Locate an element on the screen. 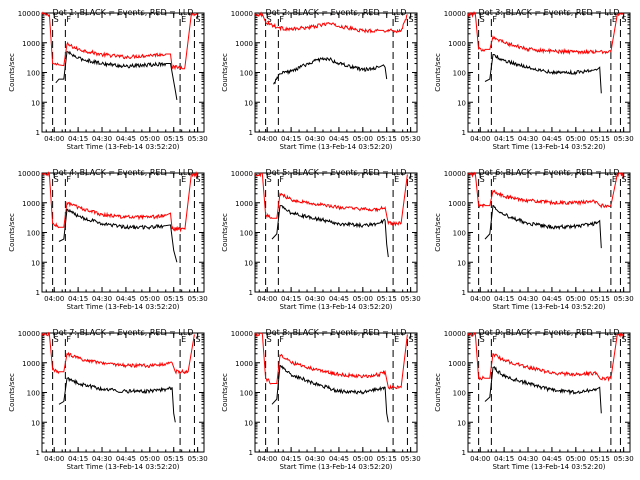 This screenshot has height=480, width=640. chart-title: Det 1: BLACK = Events, RED = LLD is located at coordinates (123, 12).